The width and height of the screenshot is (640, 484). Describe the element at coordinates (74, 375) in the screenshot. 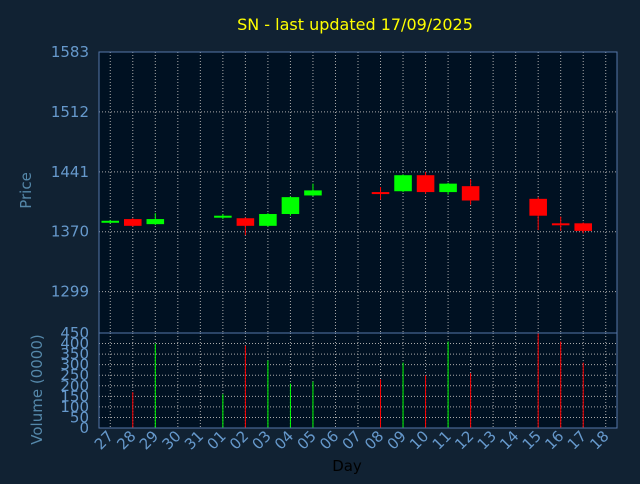

I see `volume-tick-label: 250` at that location.